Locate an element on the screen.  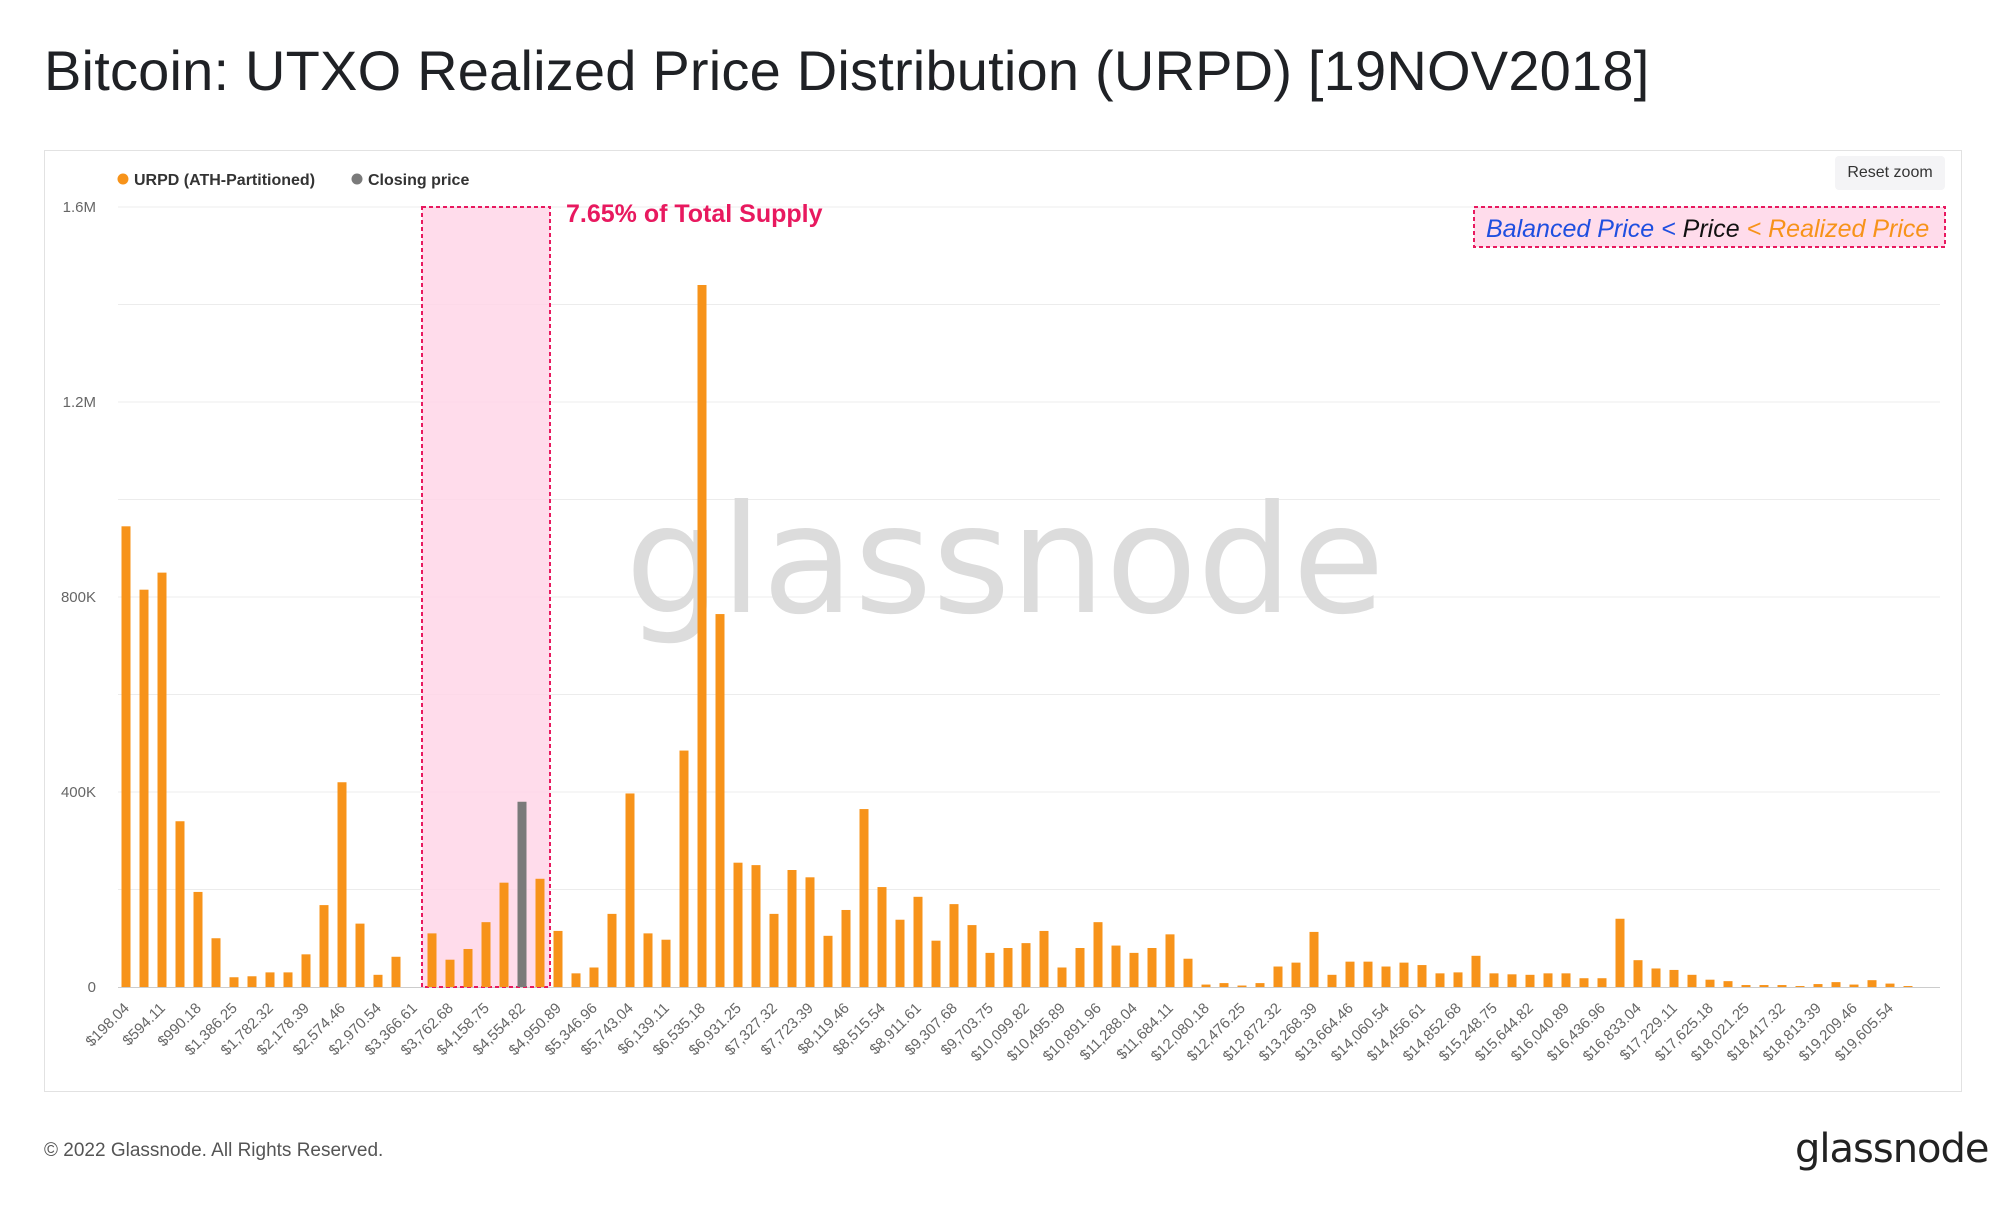
legend: URPD (ATH-Partitioned) Closing price is located at coordinates (293, 180).